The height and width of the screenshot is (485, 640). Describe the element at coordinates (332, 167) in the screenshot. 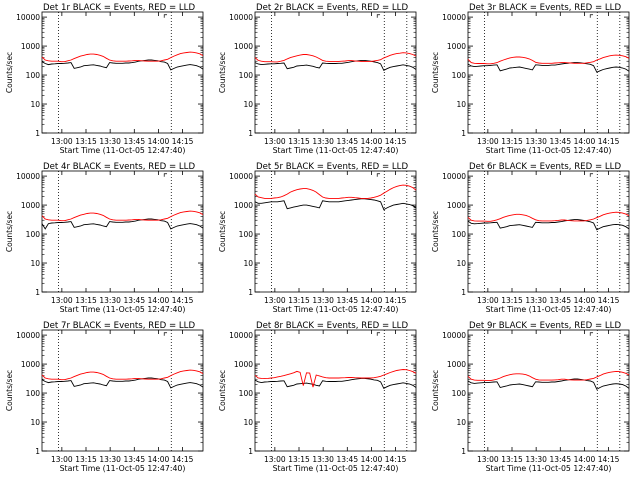

I see `panel-title: Det 5r BLACK = Events, RED = LLD` at that location.